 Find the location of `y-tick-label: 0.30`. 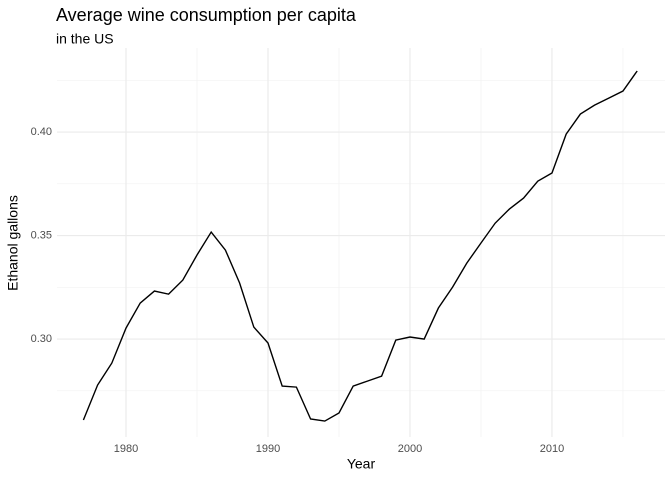

y-tick-label: 0.30 is located at coordinates (41, 339).